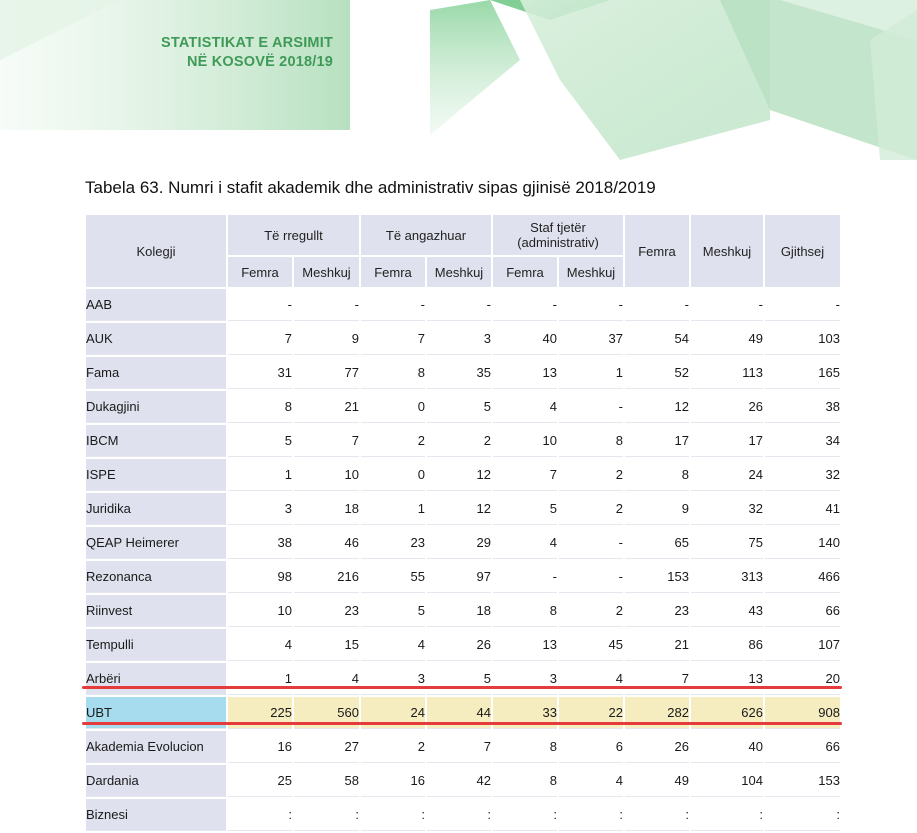 This screenshot has width=917, height=833. What do you see at coordinates (802, 645) in the screenshot?
I see `cell-total: 107` at bounding box center [802, 645].